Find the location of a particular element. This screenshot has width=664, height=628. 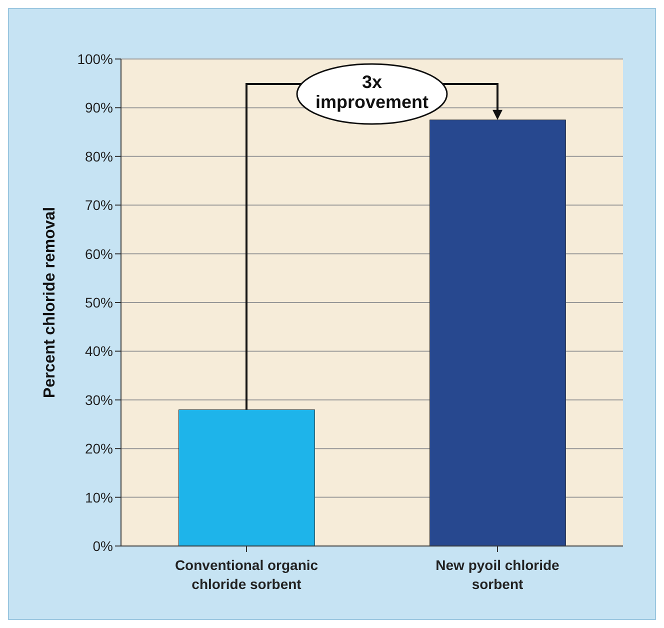

y-tick-label: 0% is located at coordinates (102, 546).